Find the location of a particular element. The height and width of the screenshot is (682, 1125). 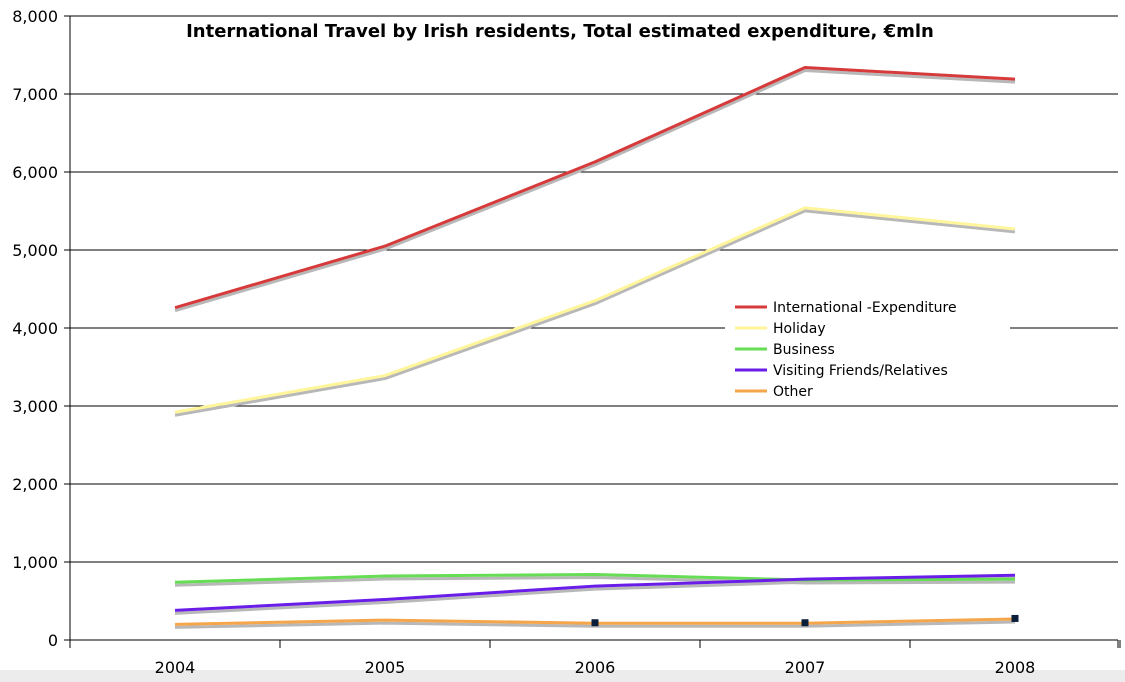

series-shadow-business is located at coordinates (595, 581).